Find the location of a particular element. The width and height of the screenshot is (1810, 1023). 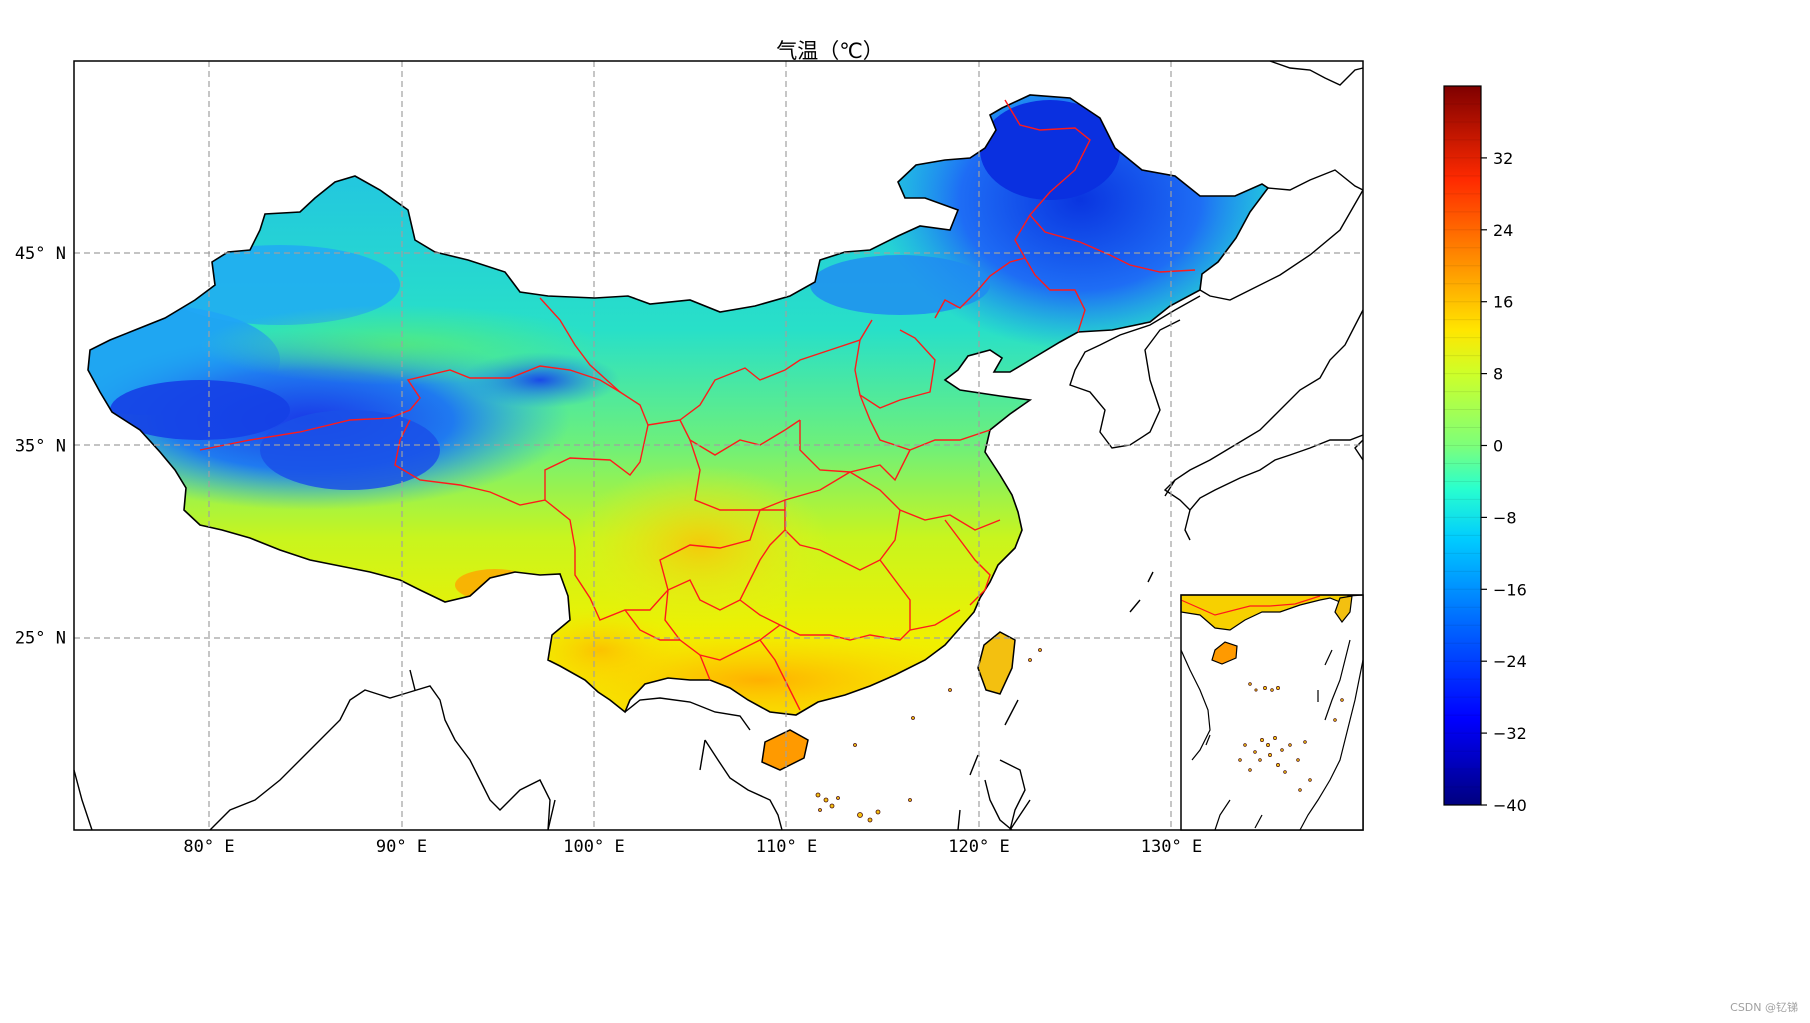

colorbar-bands is located at coordinates (1462, 445).